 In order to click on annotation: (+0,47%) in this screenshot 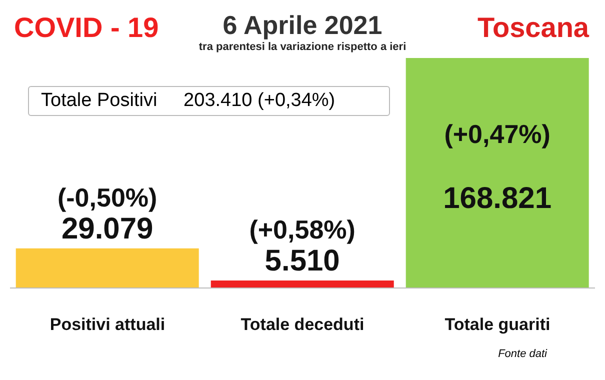, I will do `click(497, 134)`.